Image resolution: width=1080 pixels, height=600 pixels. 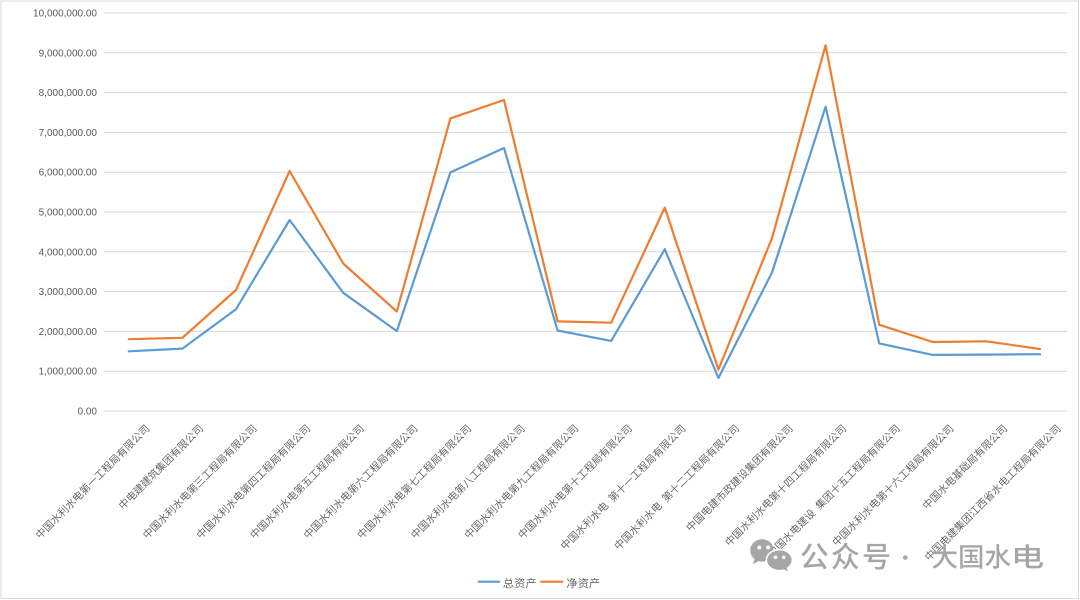 I want to click on svg-text: 7,000,000.00, so click(x=68, y=133).